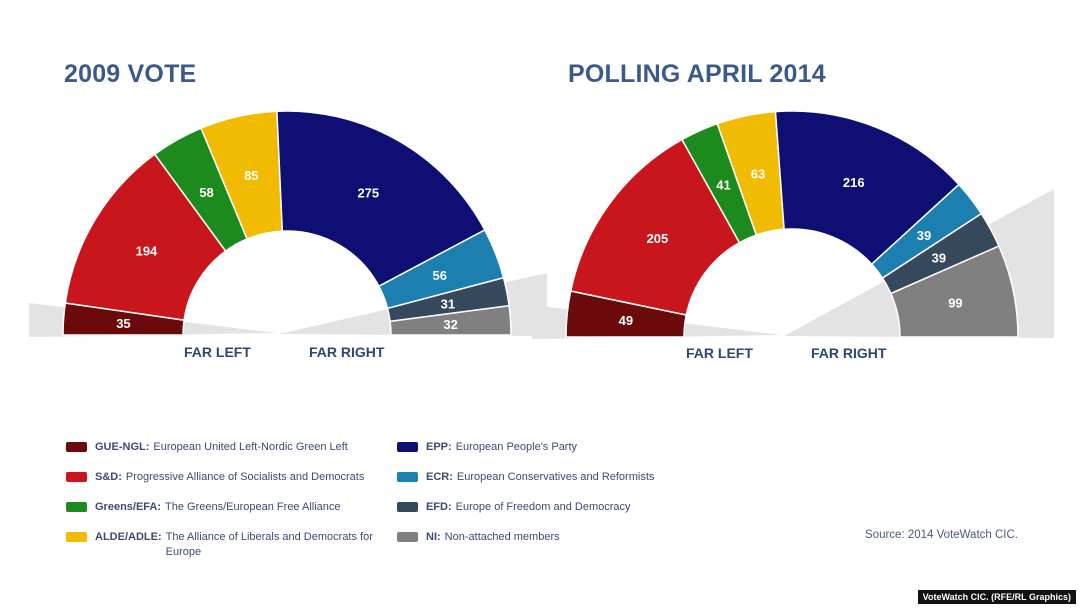 The image size is (1080, 608). What do you see at coordinates (626, 320) in the screenshot?
I see `value-label: 49` at bounding box center [626, 320].